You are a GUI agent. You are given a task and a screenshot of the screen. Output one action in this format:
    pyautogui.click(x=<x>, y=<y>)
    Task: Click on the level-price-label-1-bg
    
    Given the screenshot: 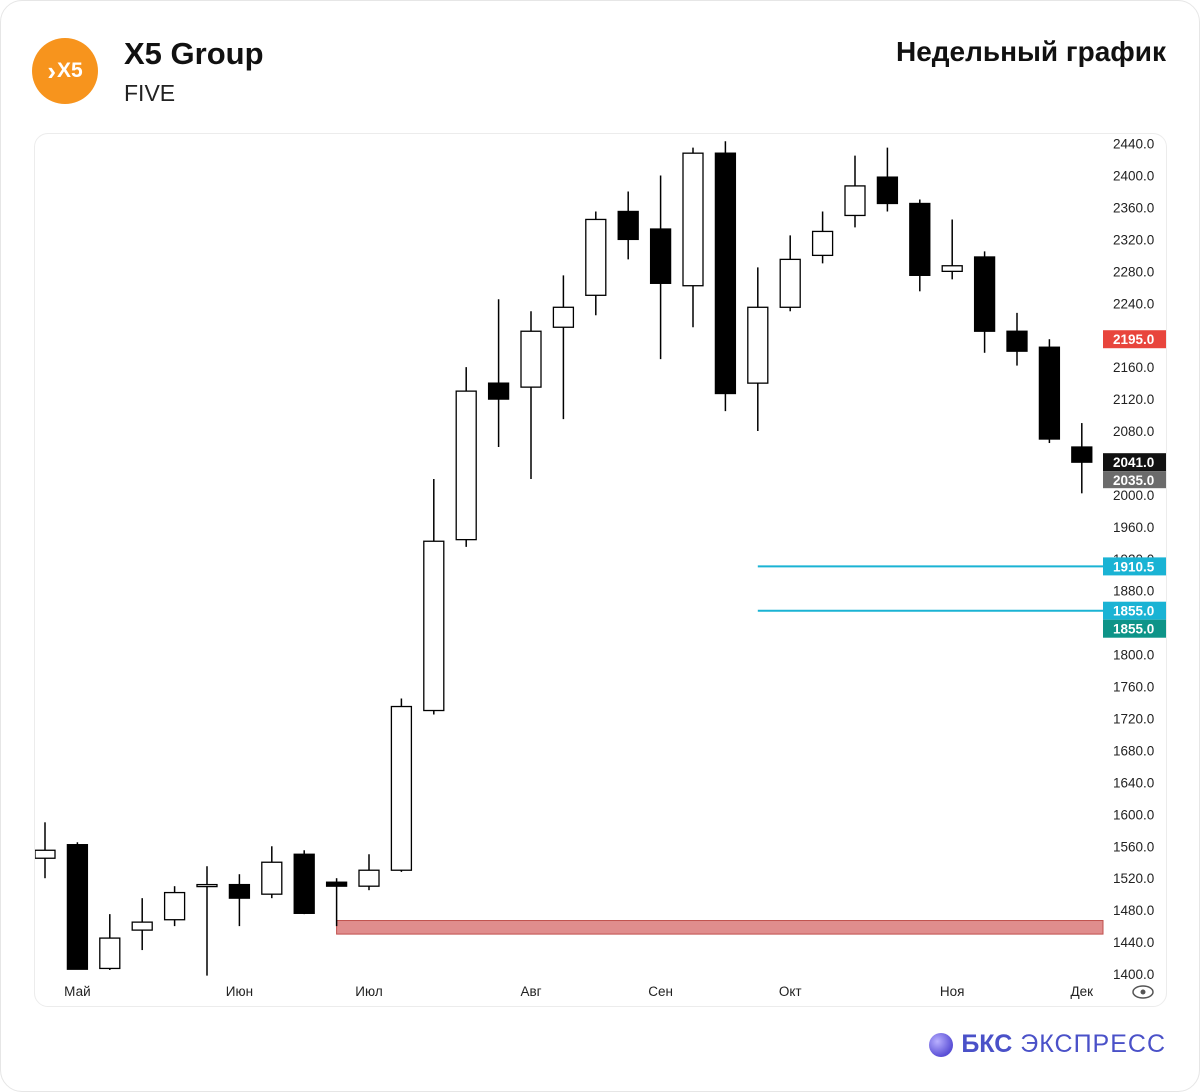 What is the action you would take?
    pyautogui.click(x=1134, y=566)
    